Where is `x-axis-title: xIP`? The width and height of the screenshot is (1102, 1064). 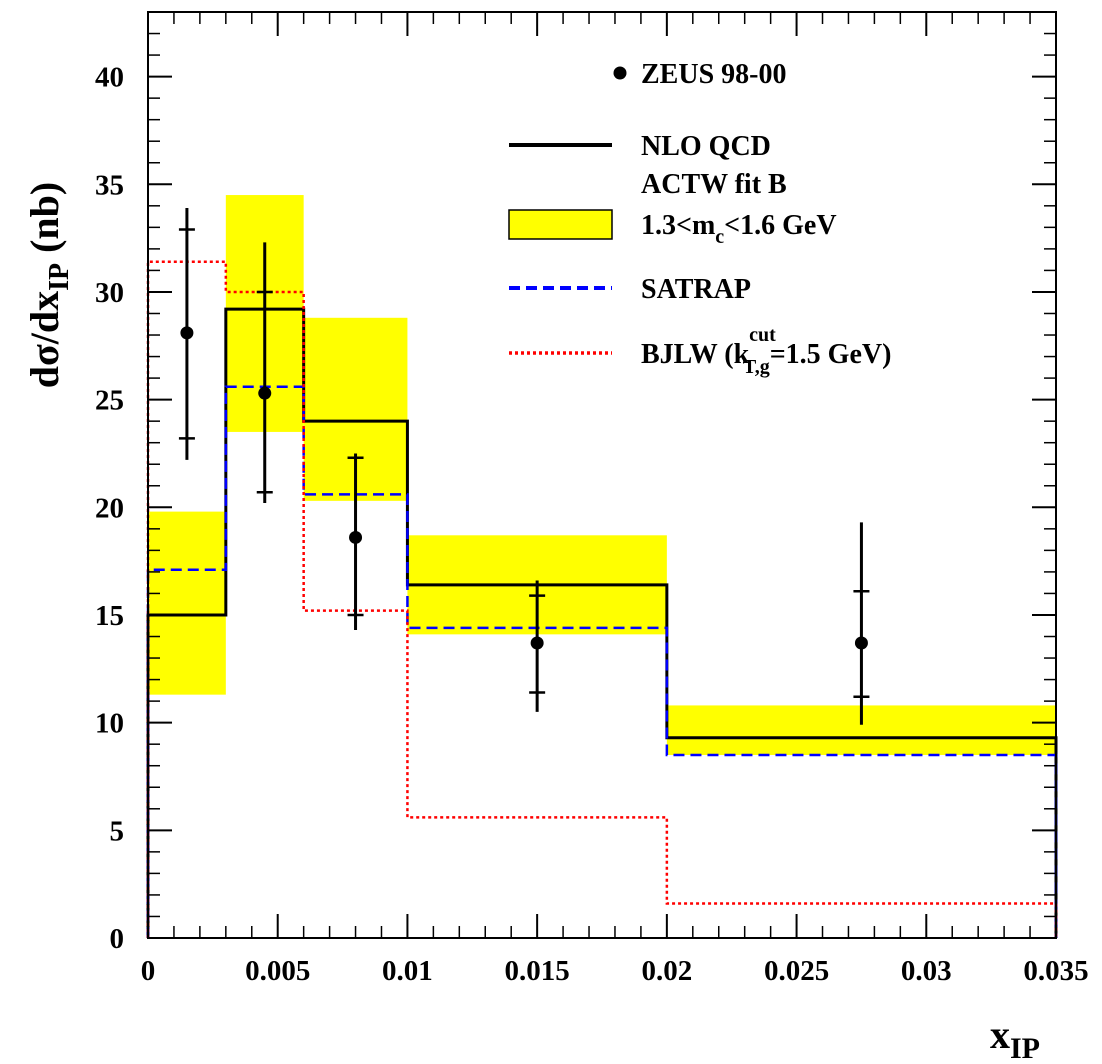
x-axis-title: xIP is located at coordinates (1015, 1038).